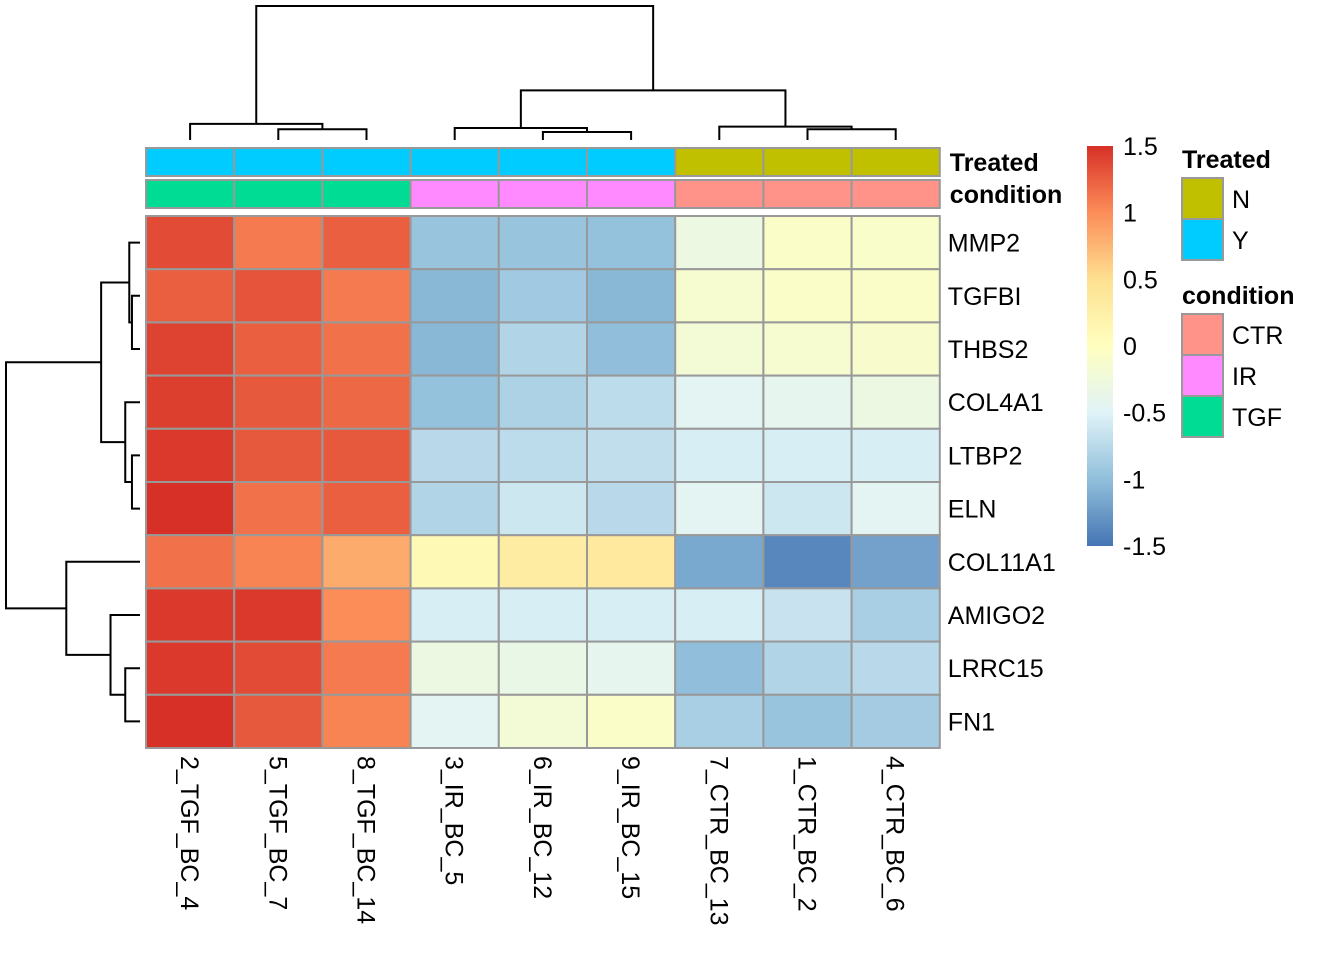 The width and height of the screenshot is (1344, 960). Describe the element at coordinates (543, 72) in the screenshot. I see `column-dendrogram` at that location.